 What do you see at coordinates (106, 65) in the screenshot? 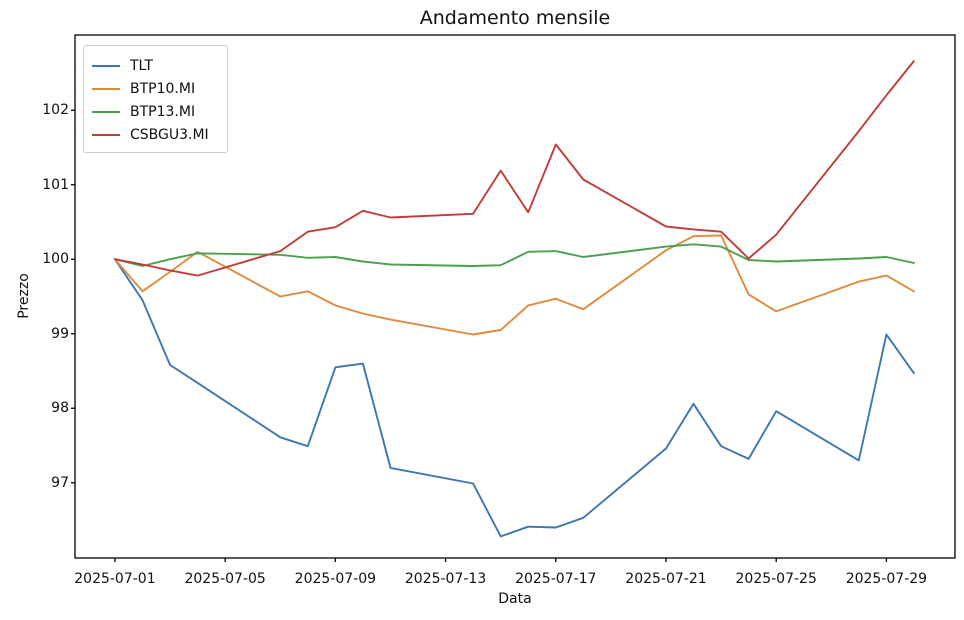
I see `legend-swatch-TLT` at bounding box center [106, 65].